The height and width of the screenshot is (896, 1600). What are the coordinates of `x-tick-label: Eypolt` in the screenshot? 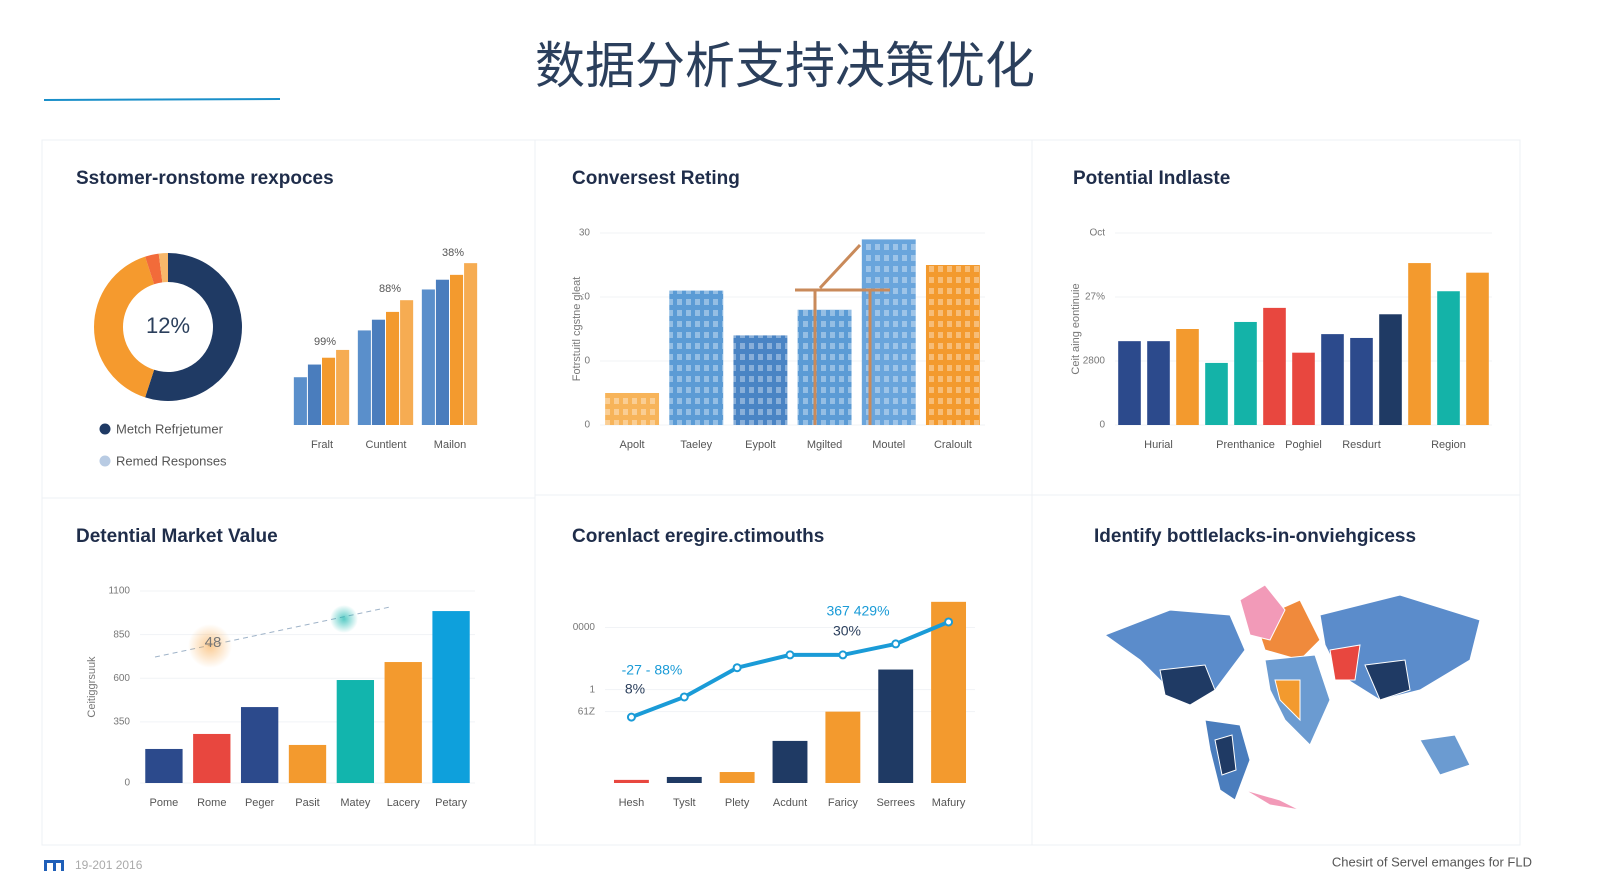 It's located at (760, 445).